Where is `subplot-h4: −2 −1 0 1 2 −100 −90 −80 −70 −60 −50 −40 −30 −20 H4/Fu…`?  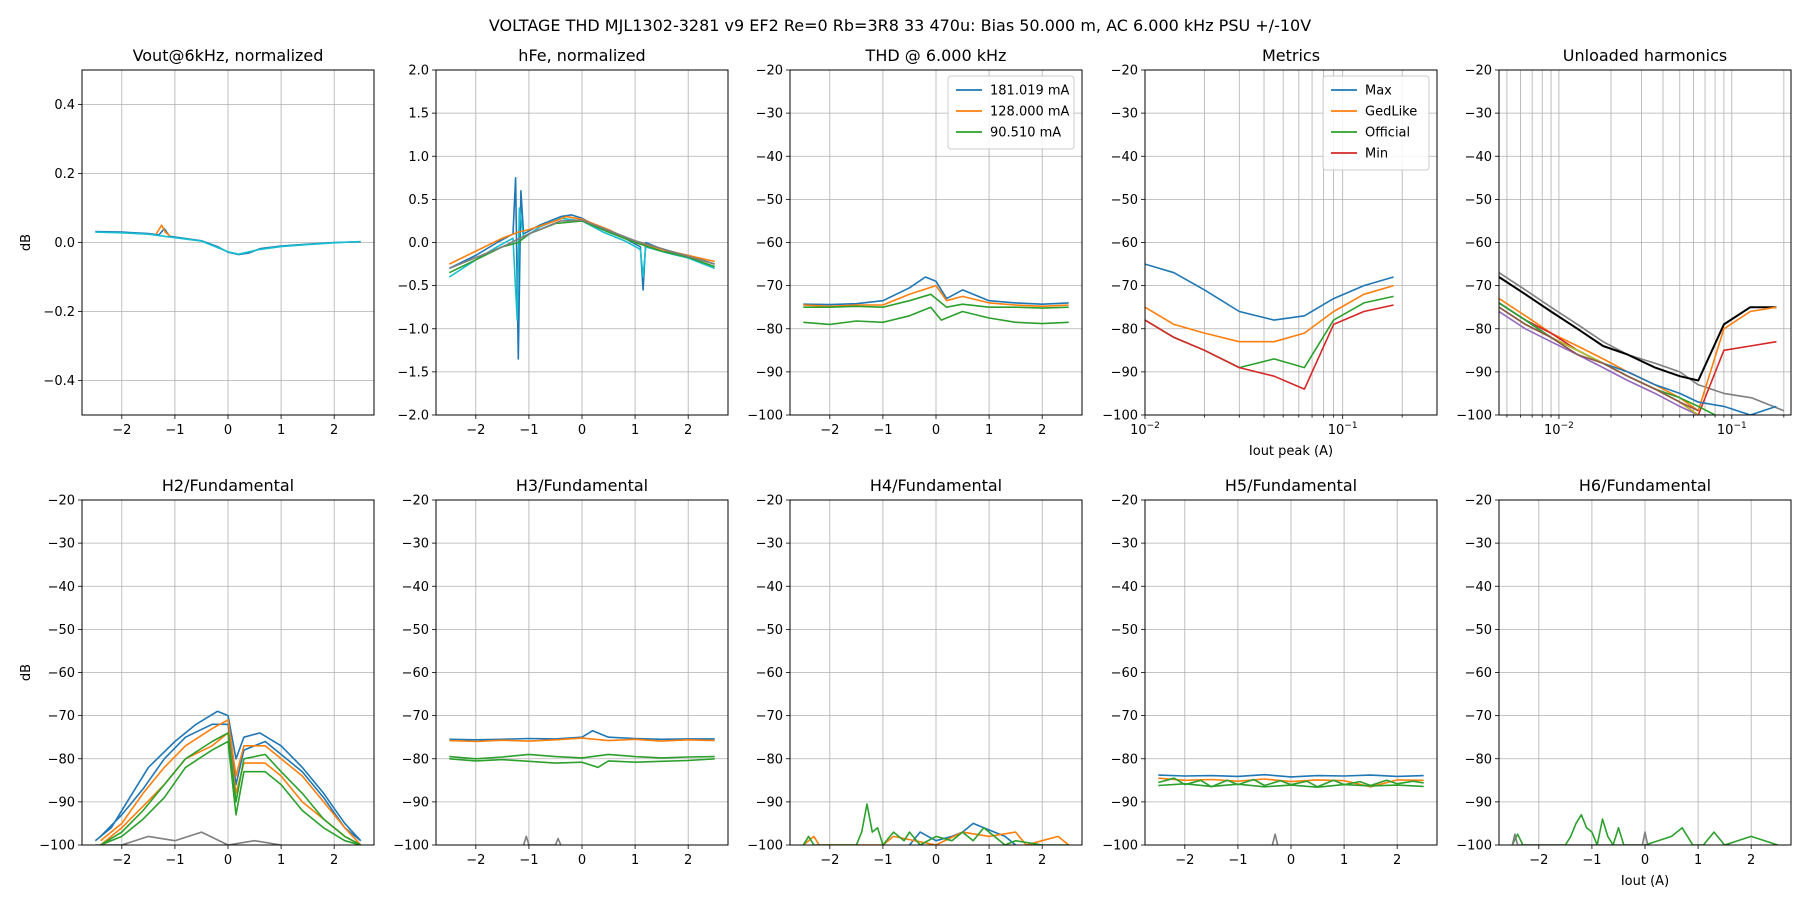
subplot-h4: −2 −1 0 1 2 −100 −90 −80 −70 −60 −50 −40 −30 −20 H4/Fu… is located at coordinates (915, 672).